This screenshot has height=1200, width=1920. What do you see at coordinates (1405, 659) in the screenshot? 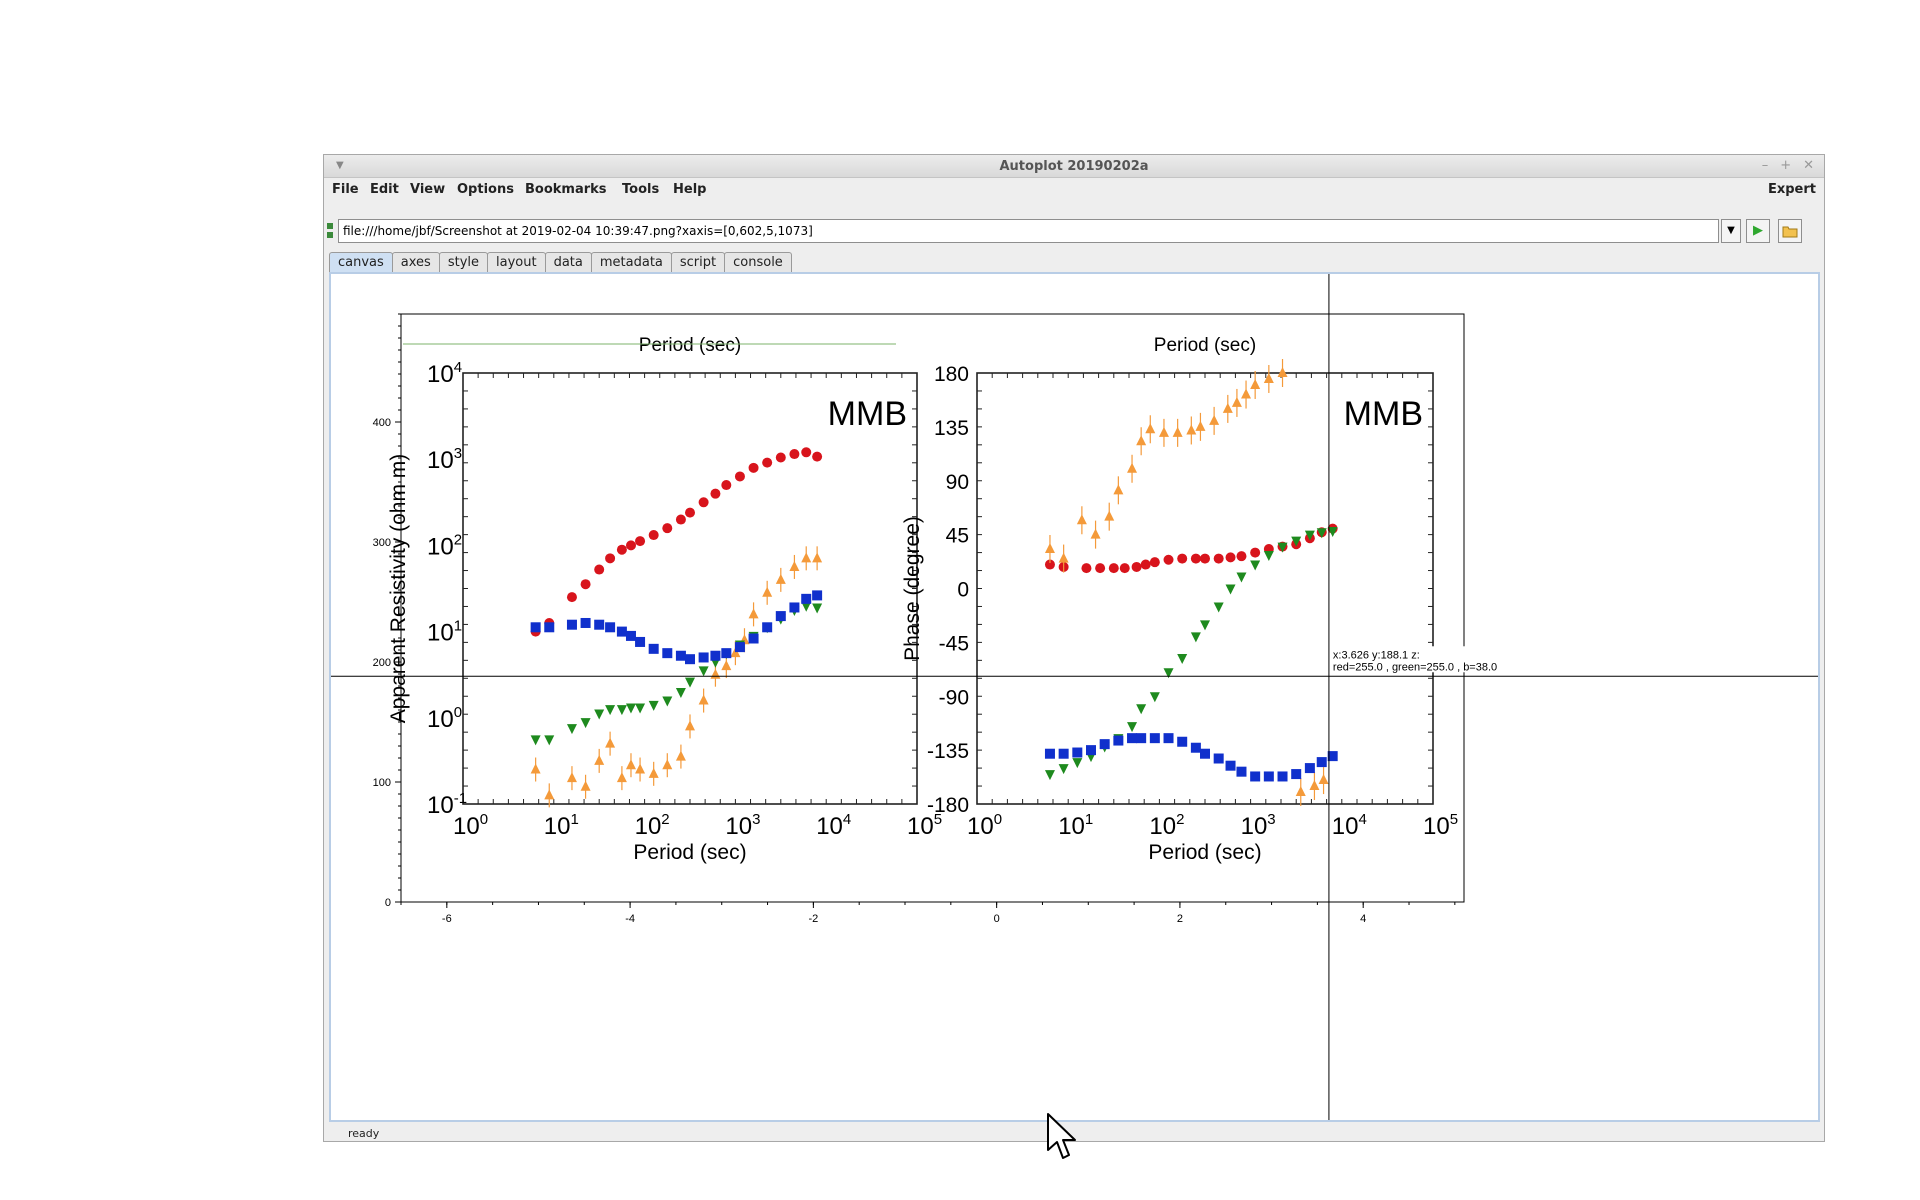
I see `readout-box` at bounding box center [1405, 659].